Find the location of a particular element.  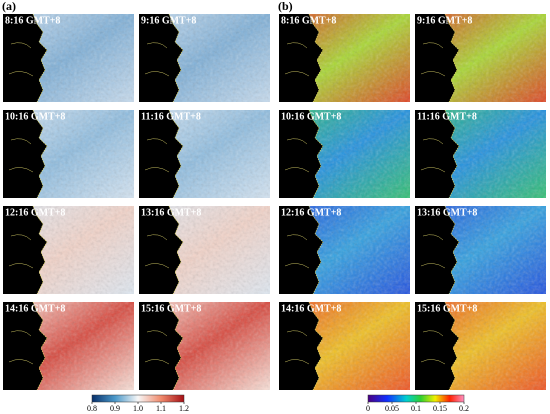

colorbar-tick-label: 0.05 is located at coordinates (392, 408).